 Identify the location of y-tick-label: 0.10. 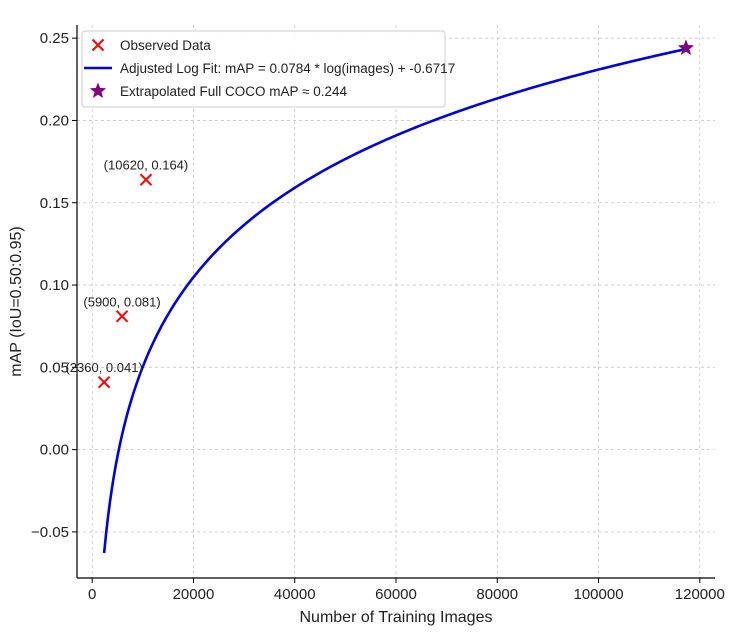
(54, 285).